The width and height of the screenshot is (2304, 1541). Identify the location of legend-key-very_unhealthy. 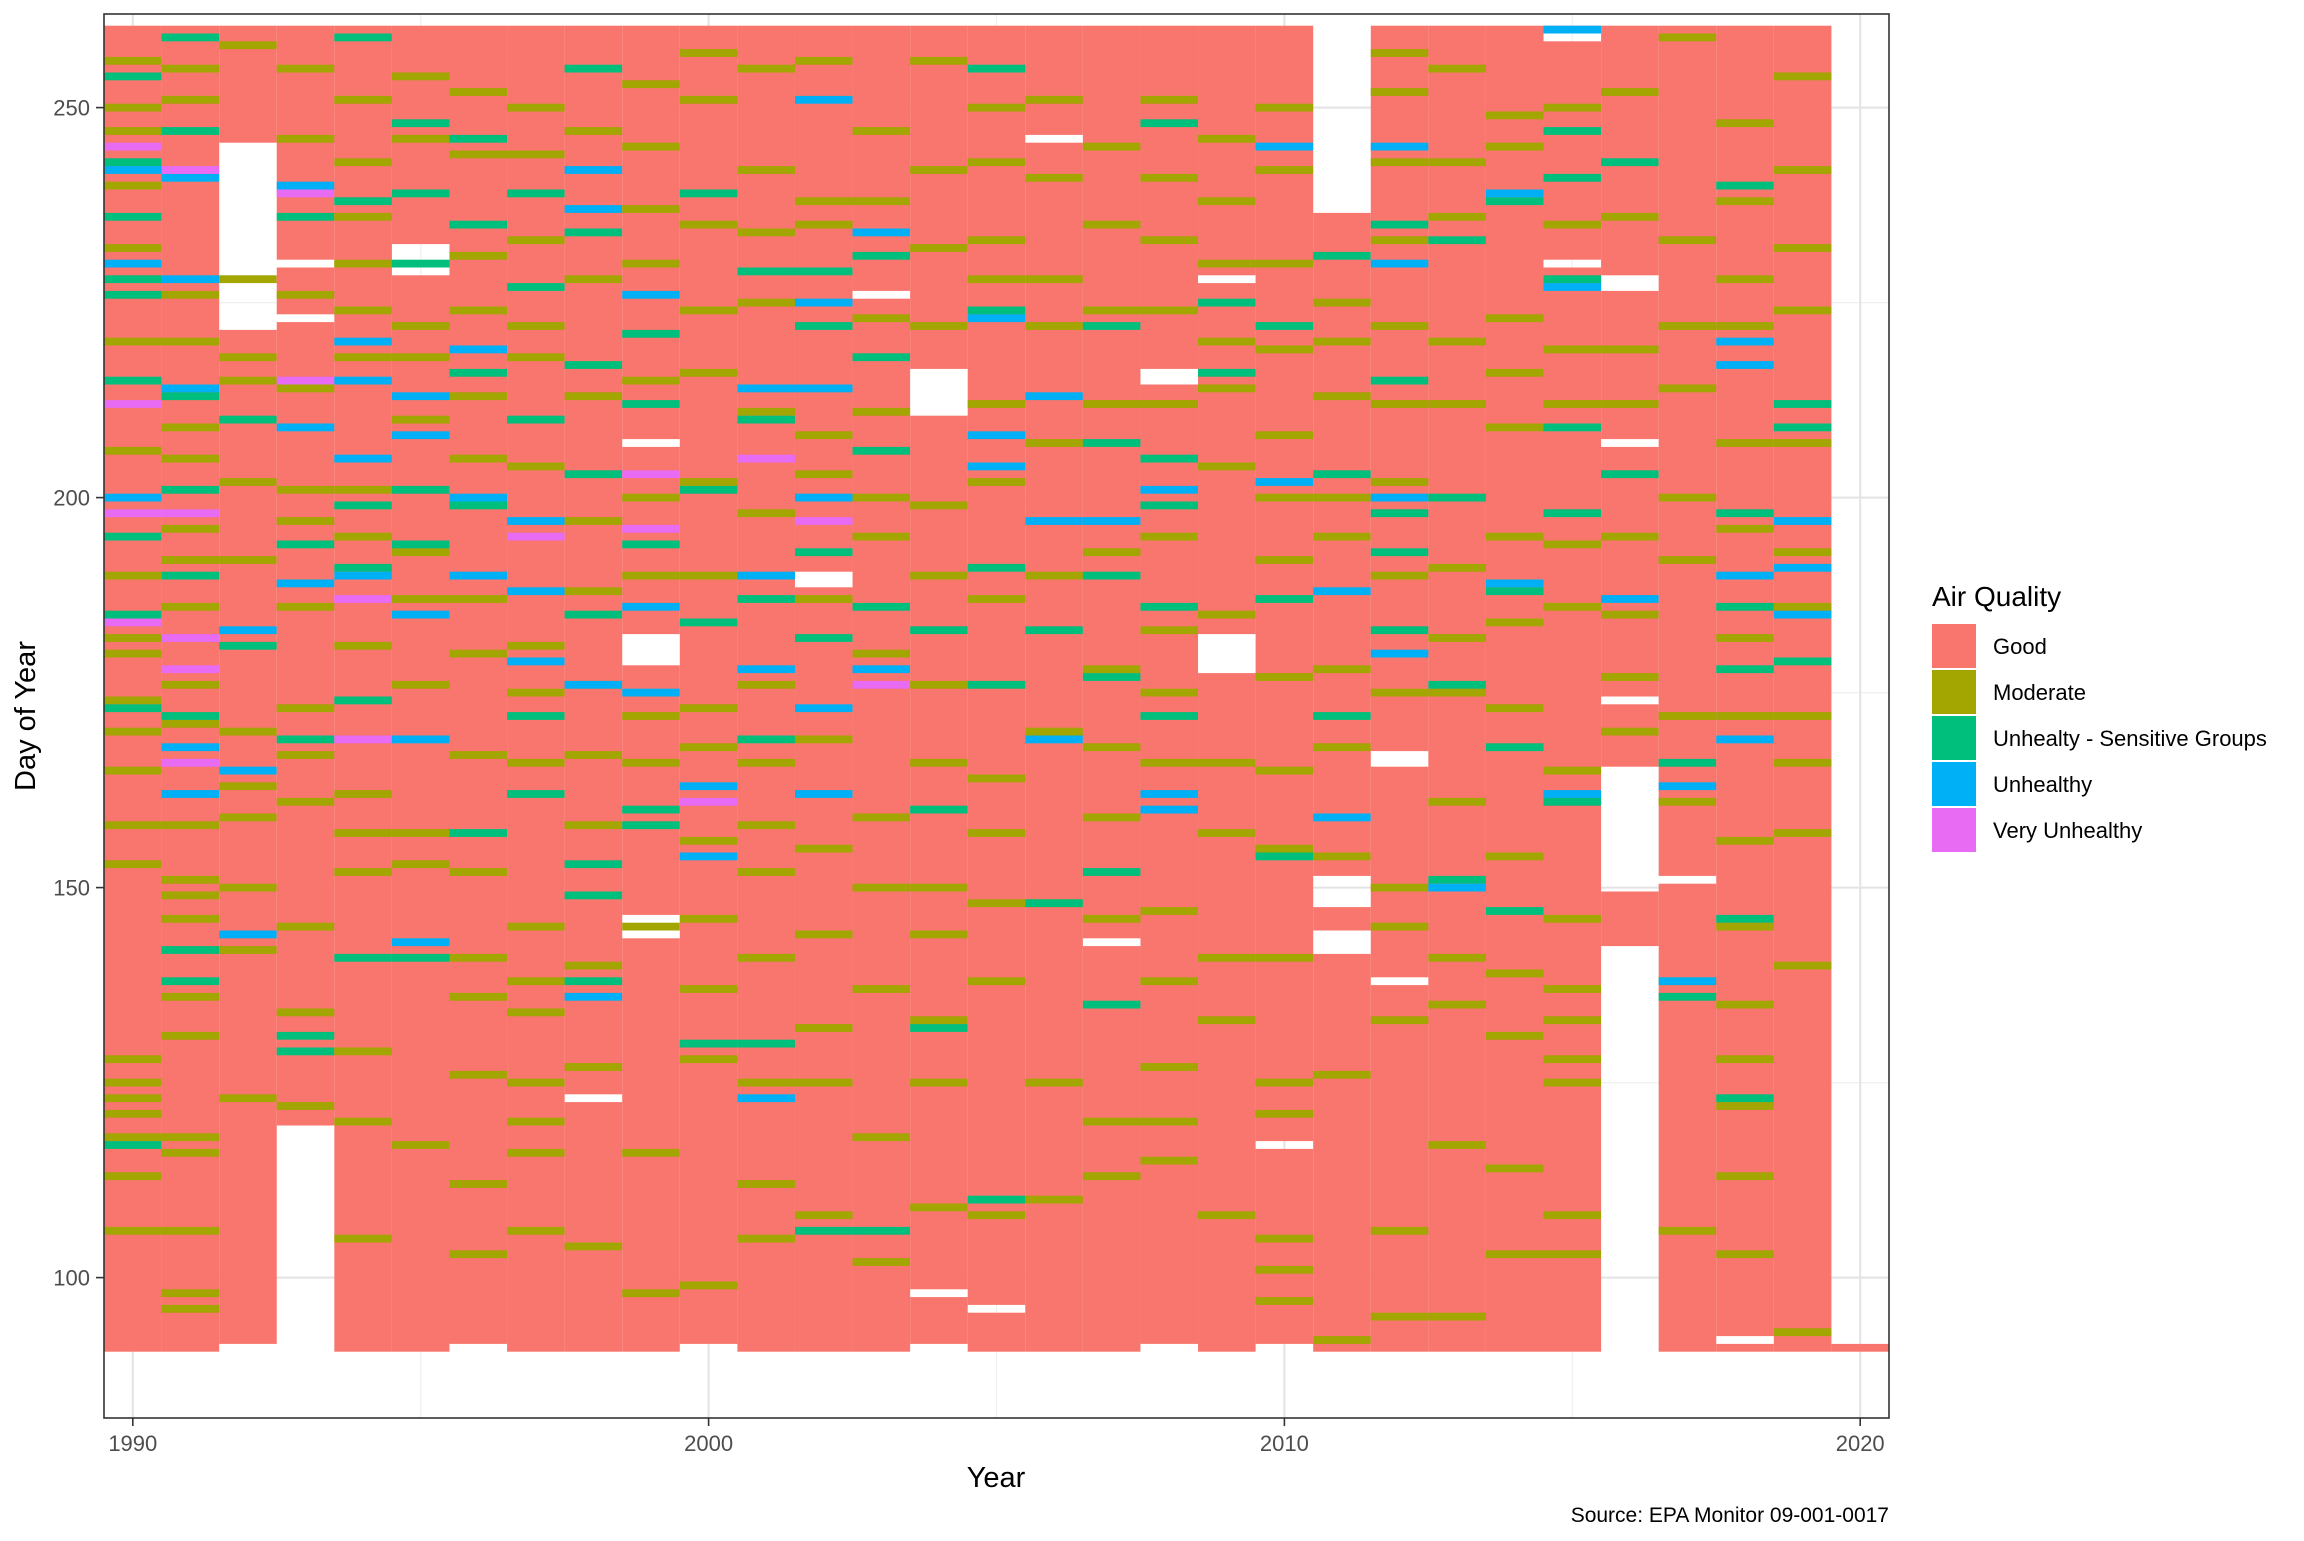
(1954, 830).